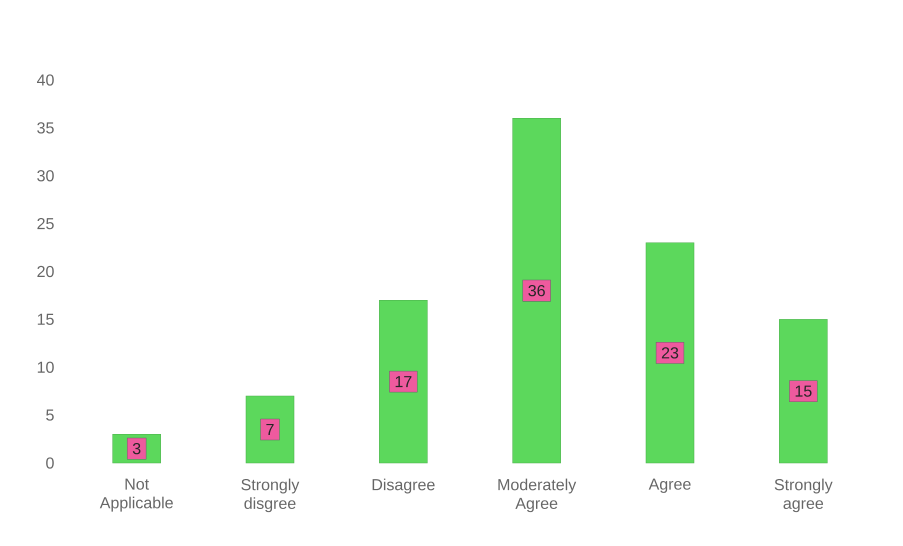 This screenshot has height=546, width=903. I want to click on data-label: 3, so click(136, 448).